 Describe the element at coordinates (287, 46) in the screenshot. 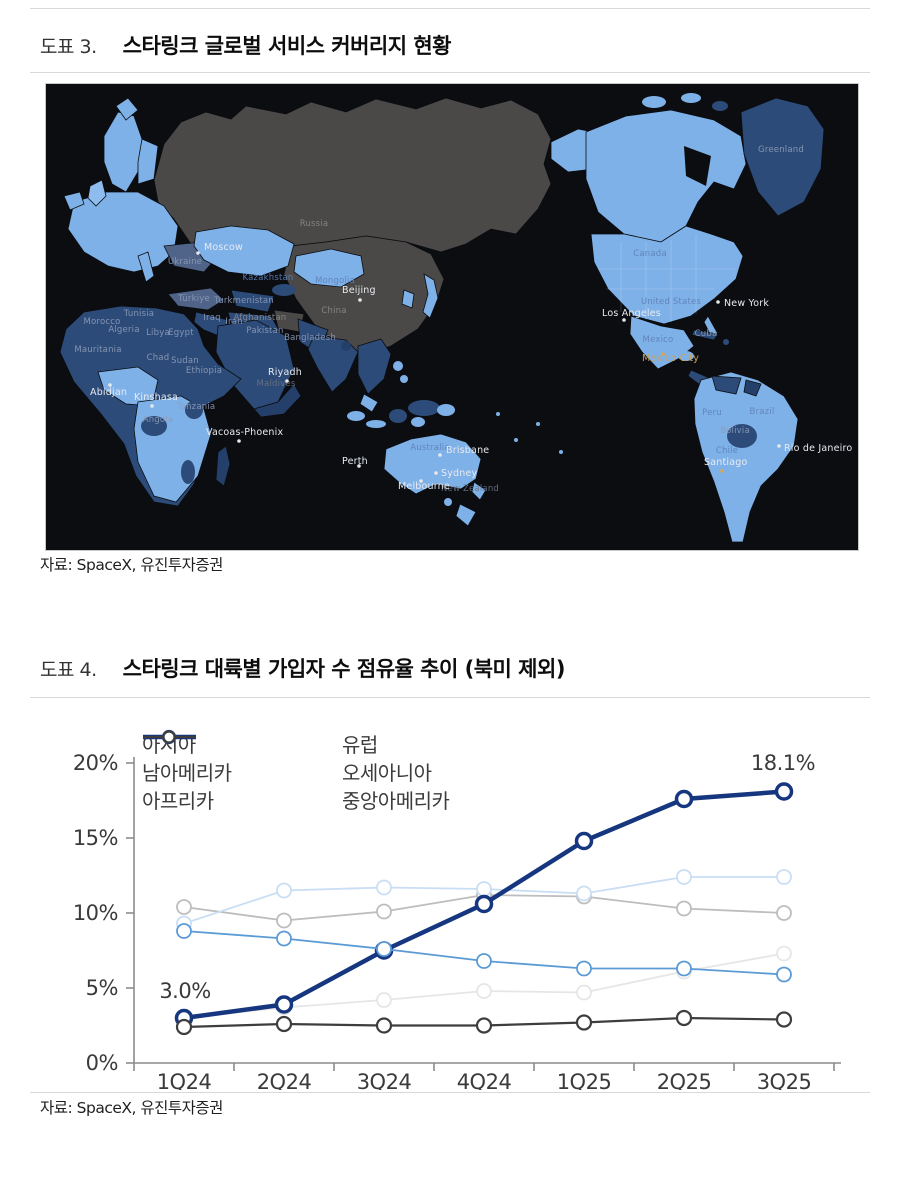

I see `figure3-title: 스타링크 글로벌 서비스 커버리지 현황` at that location.